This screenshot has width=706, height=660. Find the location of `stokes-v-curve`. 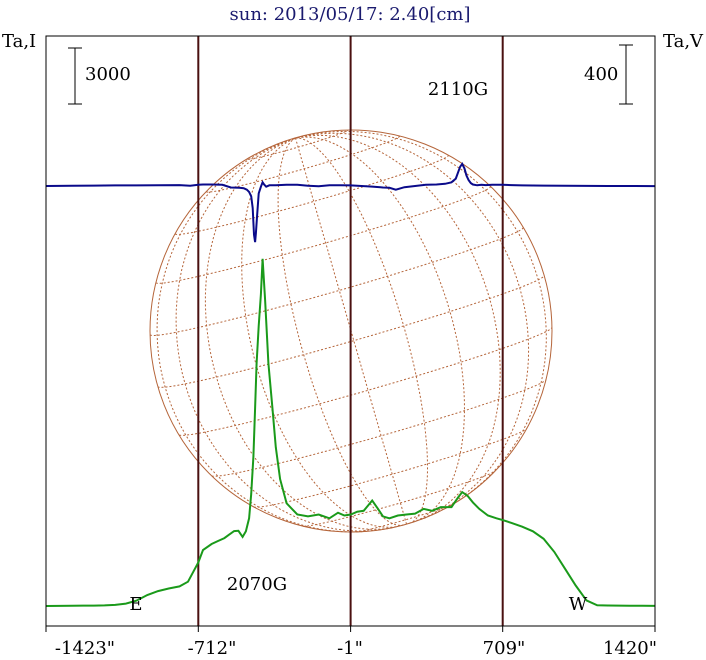

stokes-v-curve is located at coordinates (350, 202).